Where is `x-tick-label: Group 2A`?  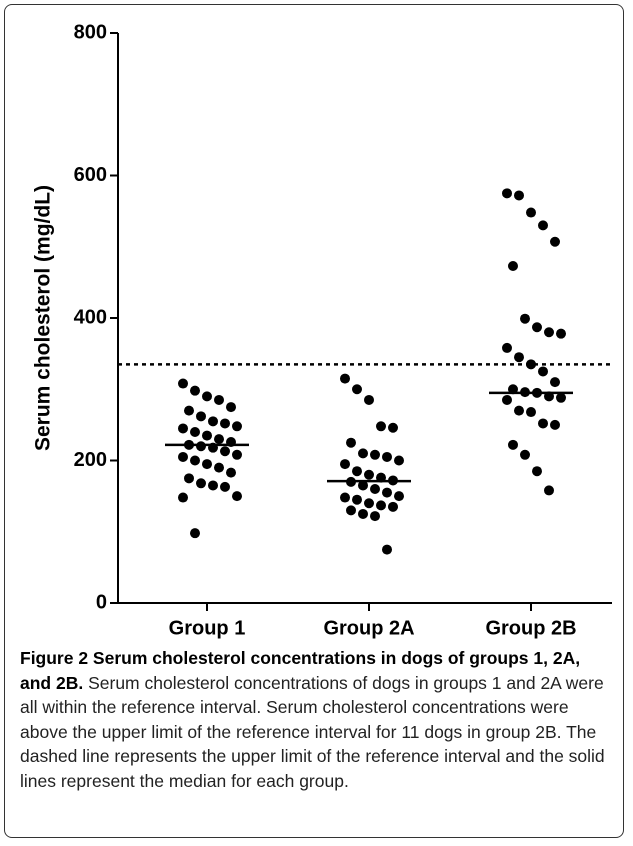 x-tick-label: Group 2A is located at coordinates (368, 628).